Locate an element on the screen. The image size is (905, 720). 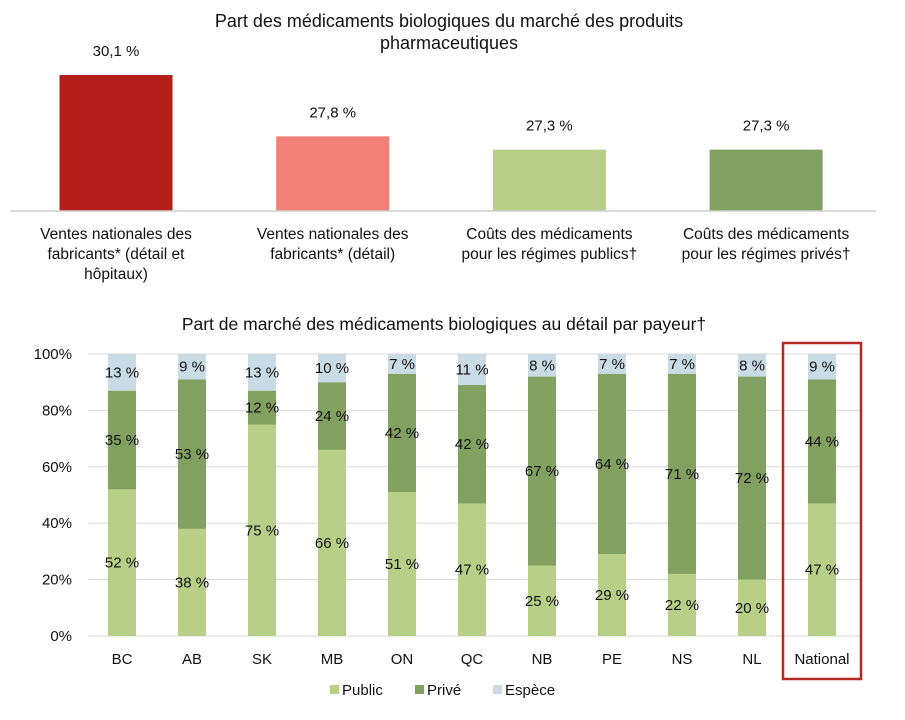
category-label: hôpitaux) is located at coordinates (116, 274).